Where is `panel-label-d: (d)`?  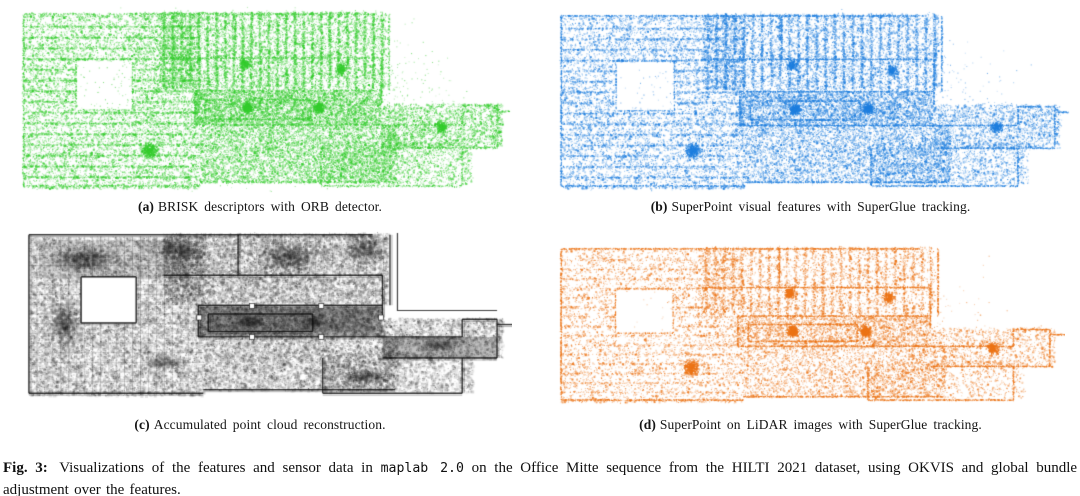
panel-label-d: (d) is located at coordinates (647, 424).